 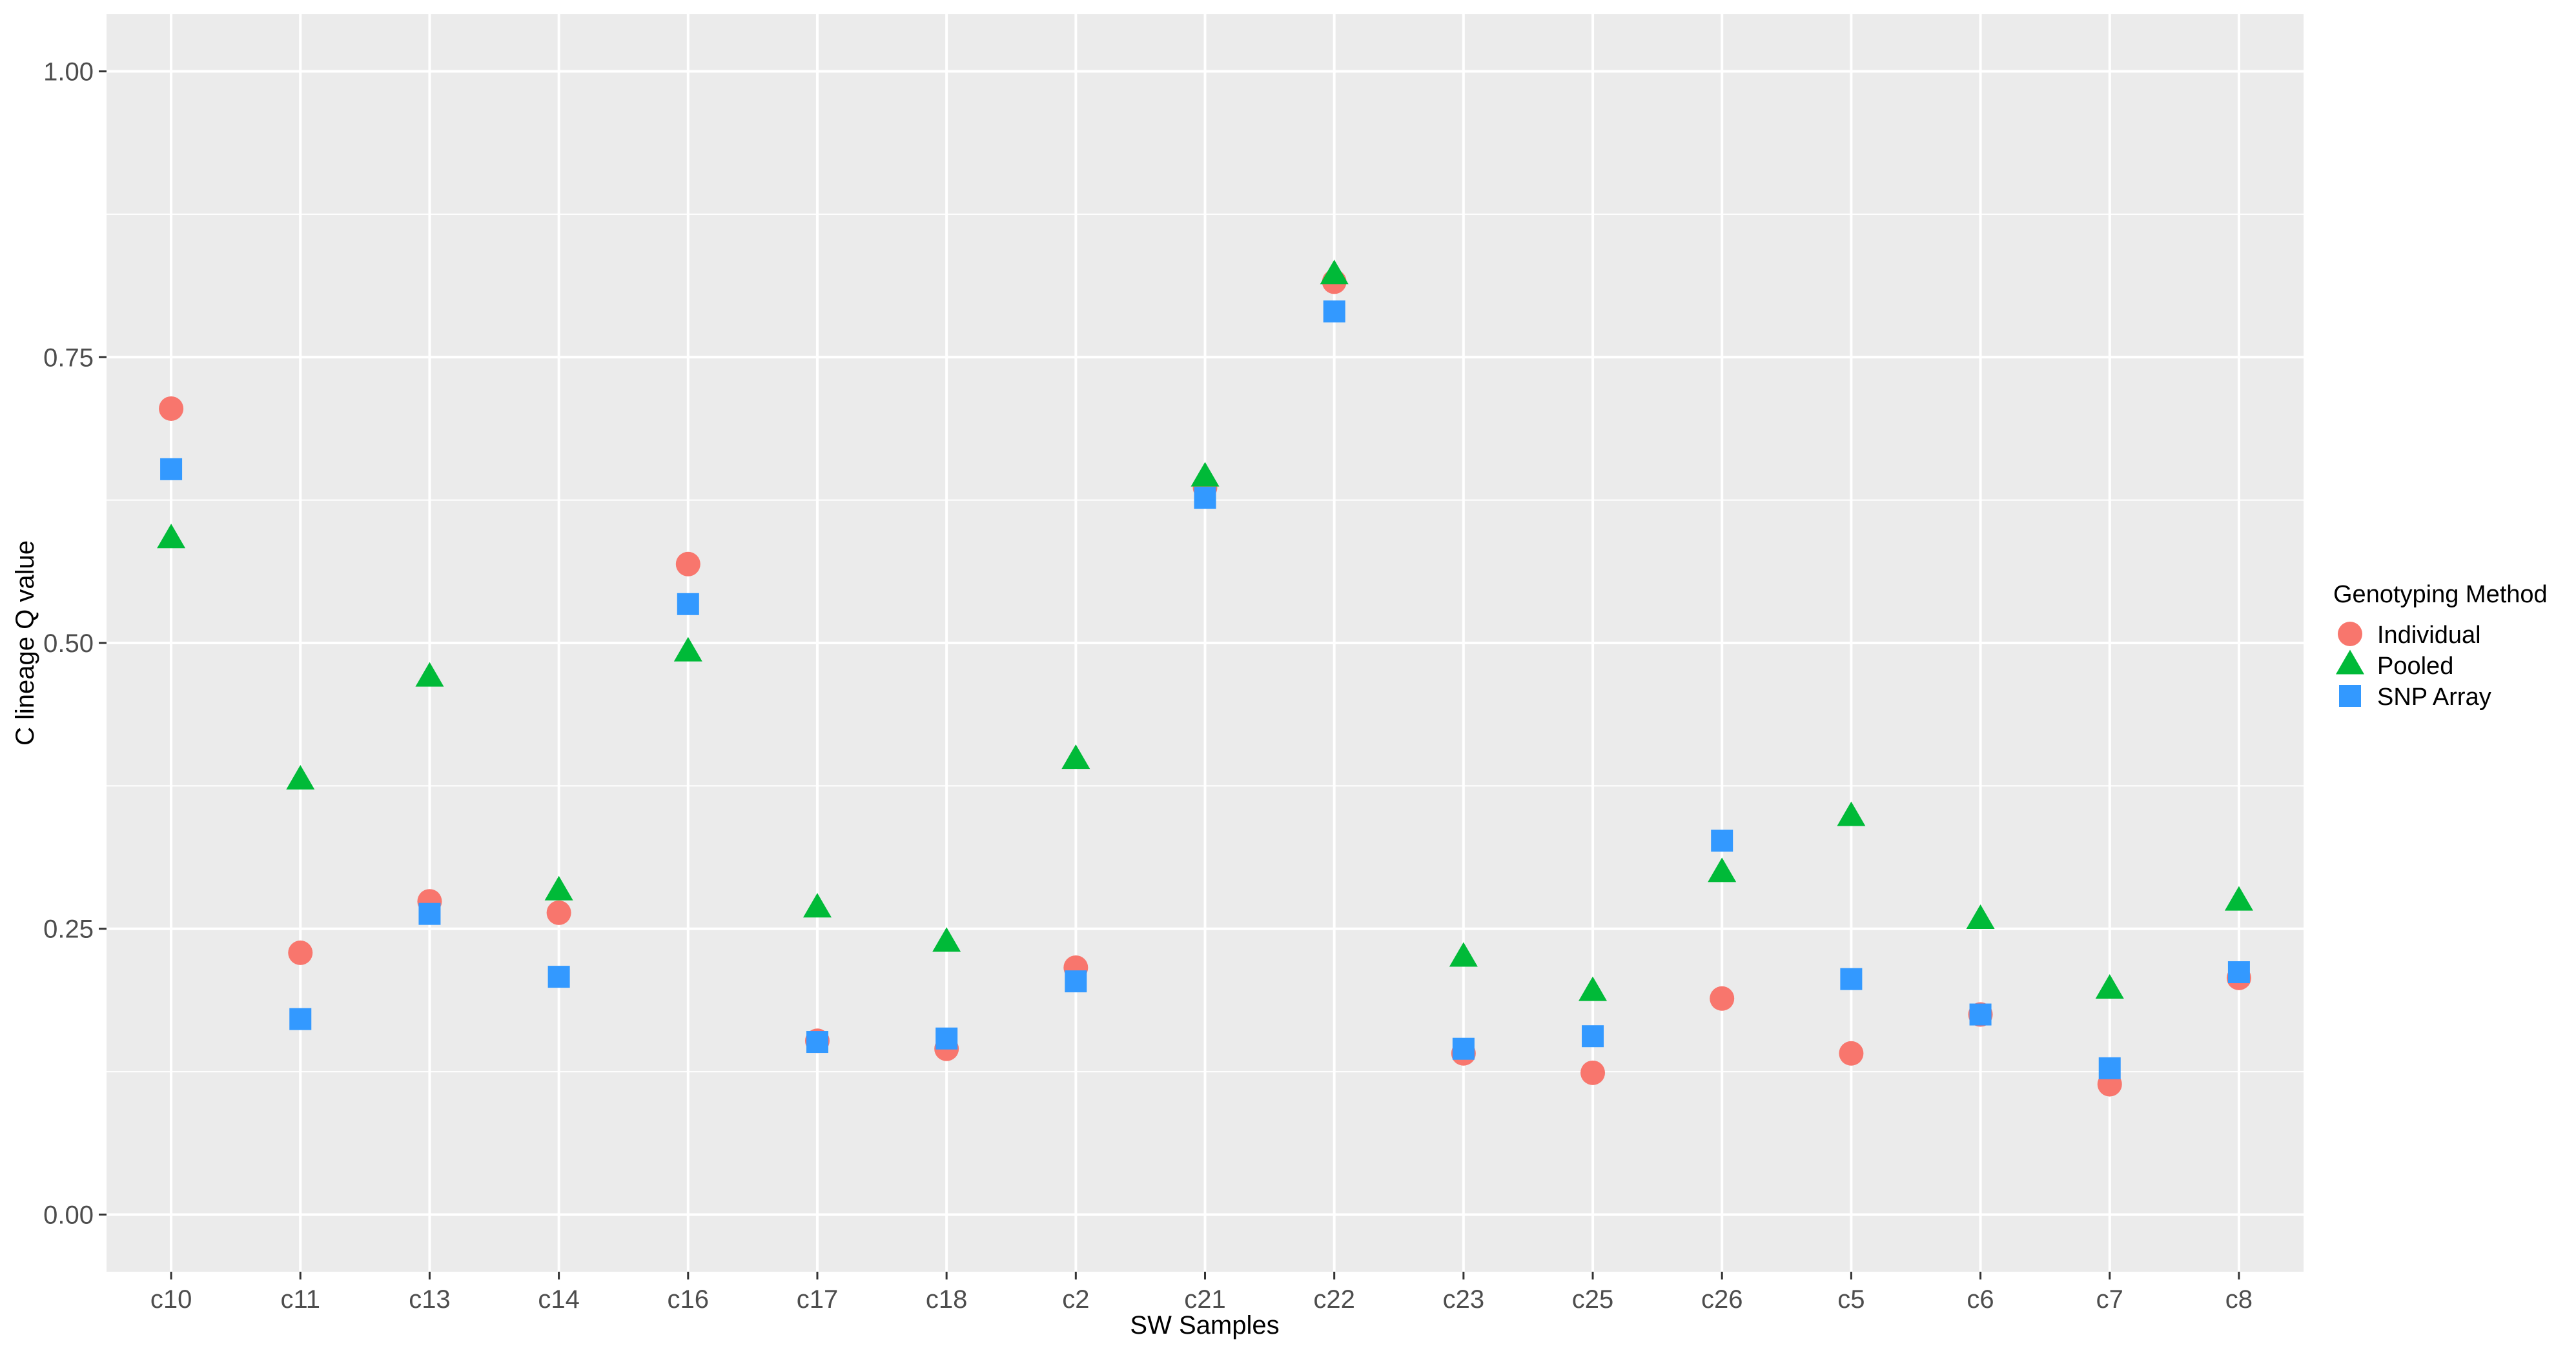 I want to click on y-axis-ticks: 0.00 0.25 0.50 0.75 1.00, so click(x=75, y=643).